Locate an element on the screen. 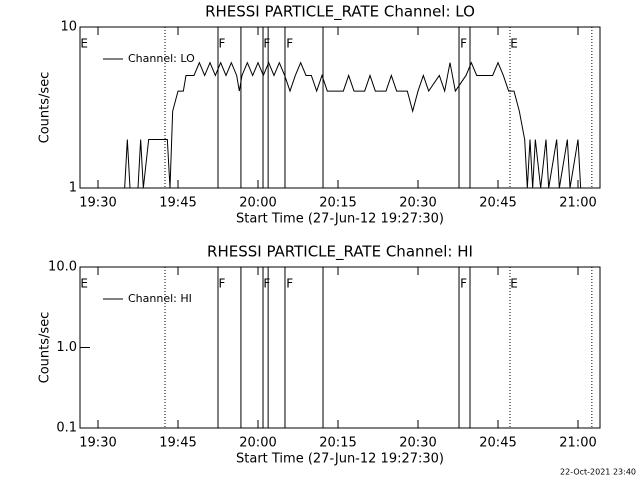 Image resolution: width=640 pixels, height=480 pixels. footer-date: 22-Oct-2021 23:40 is located at coordinates (598, 472).